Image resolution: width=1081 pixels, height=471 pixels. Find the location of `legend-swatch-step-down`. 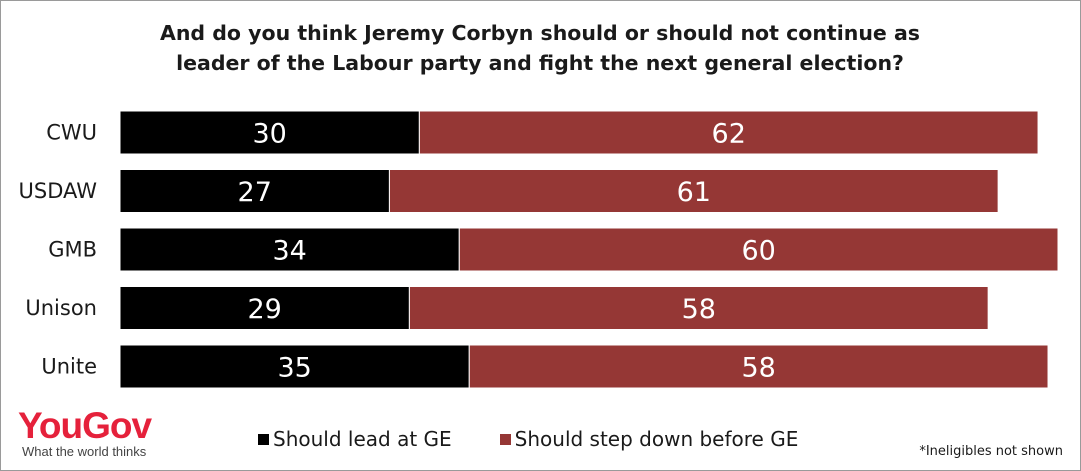

legend-swatch-step-down is located at coordinates (505, 439).